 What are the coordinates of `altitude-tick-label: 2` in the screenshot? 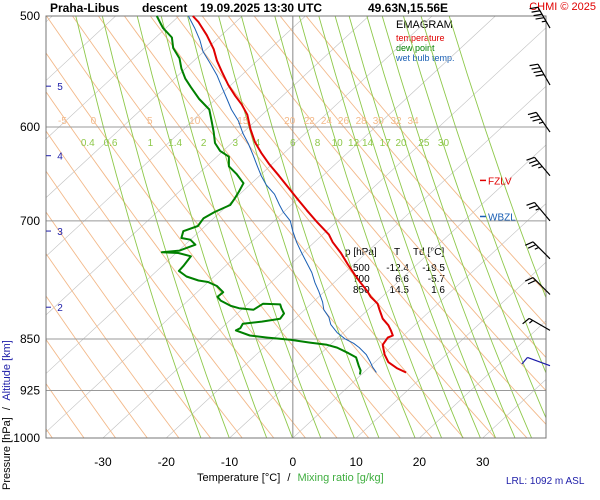 It's located at (60, 308).